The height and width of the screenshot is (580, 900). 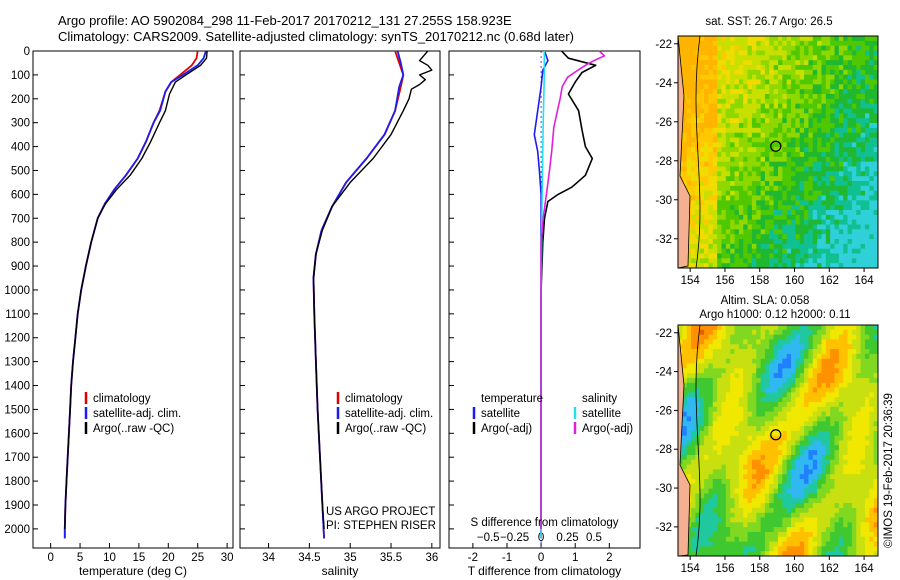 What do you see at coordinates (609, 558) in the screenshot?
I see `x-tick-label: 2` at bounding box center [609, 558].